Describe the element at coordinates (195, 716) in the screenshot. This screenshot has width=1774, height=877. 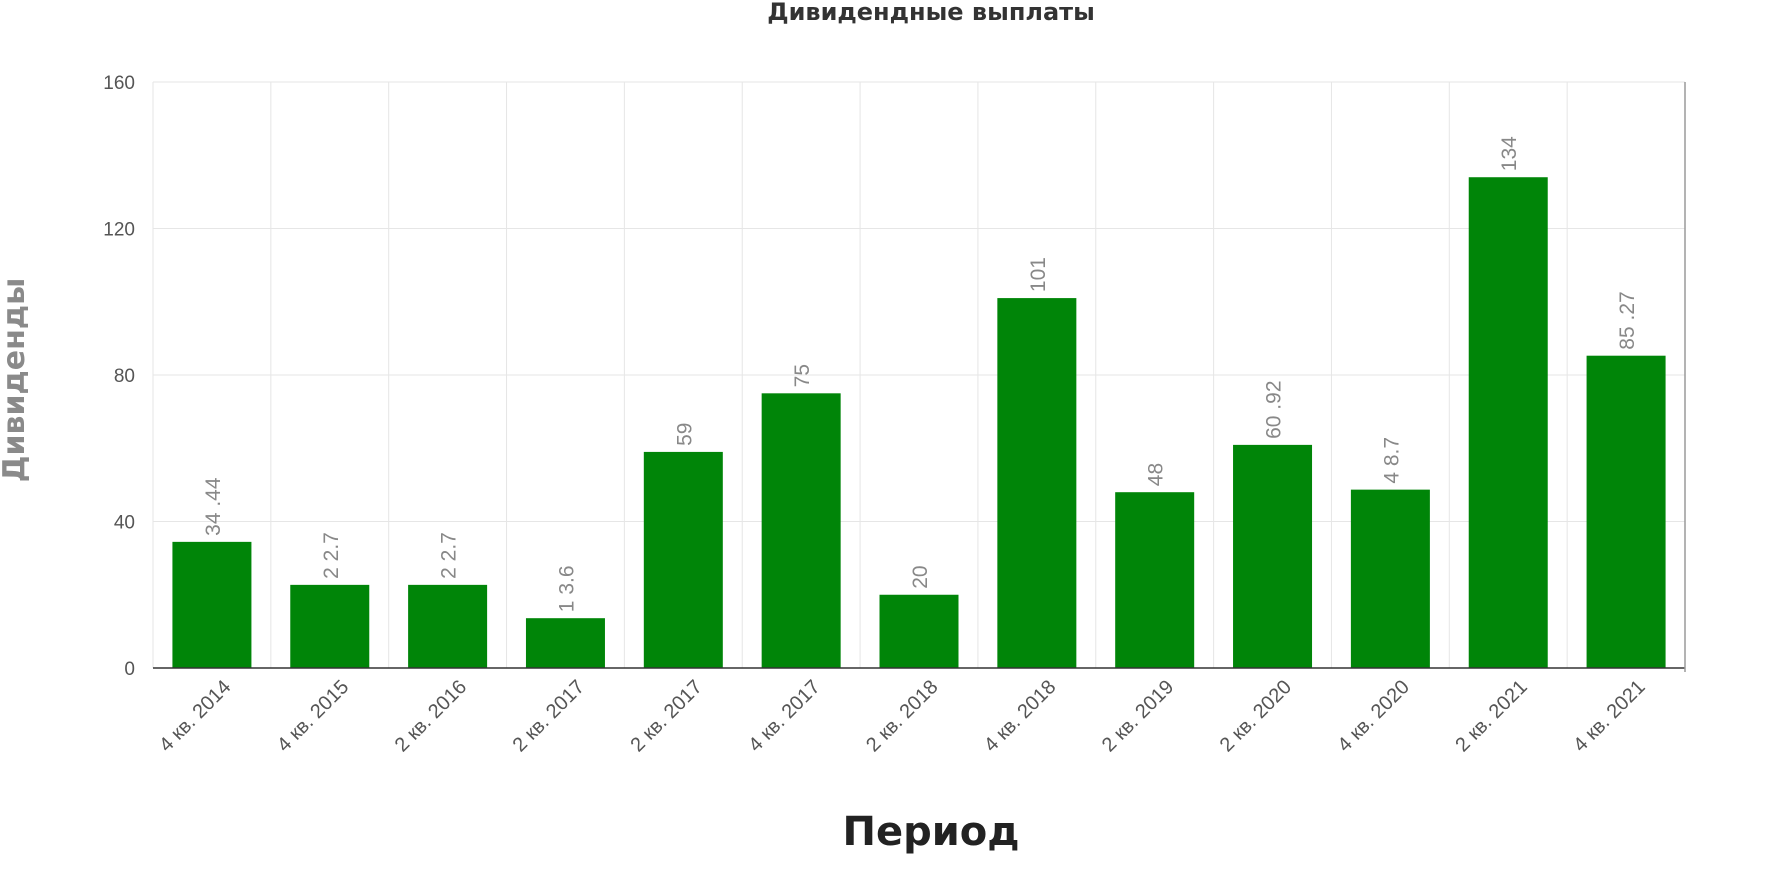
I see `x-tick-label: 4 кв. 2014` at that location.